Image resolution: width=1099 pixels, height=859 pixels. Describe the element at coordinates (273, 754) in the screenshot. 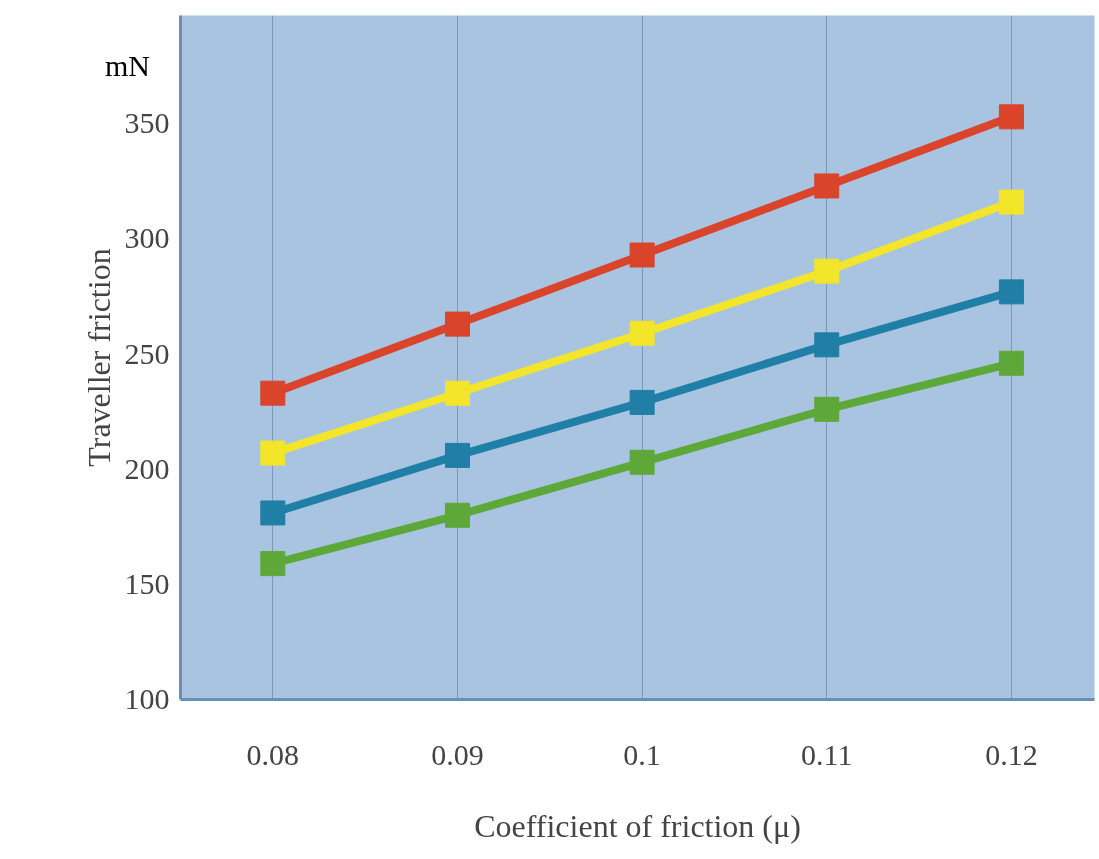

I see `x-tick-label: 0.08` at that location.